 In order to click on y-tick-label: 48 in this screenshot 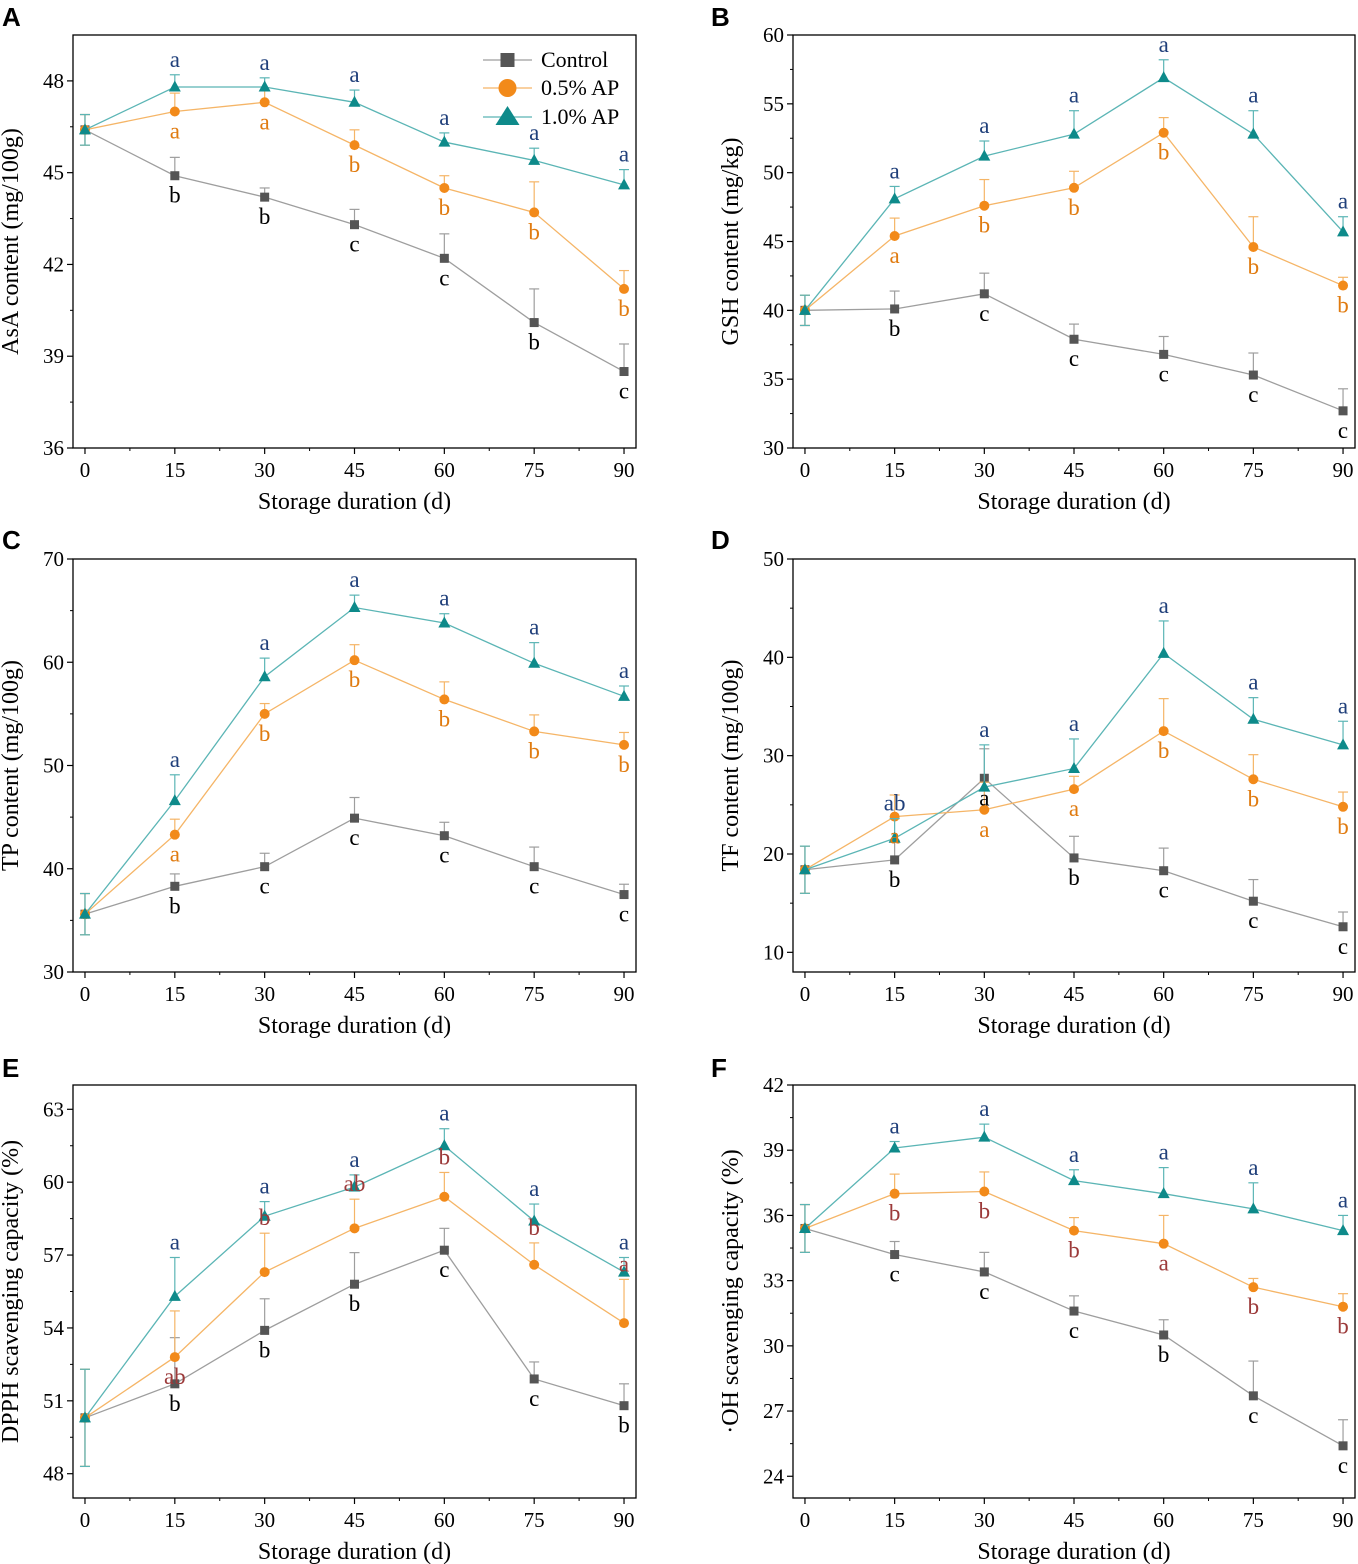, I will do `click(53, 81)`.